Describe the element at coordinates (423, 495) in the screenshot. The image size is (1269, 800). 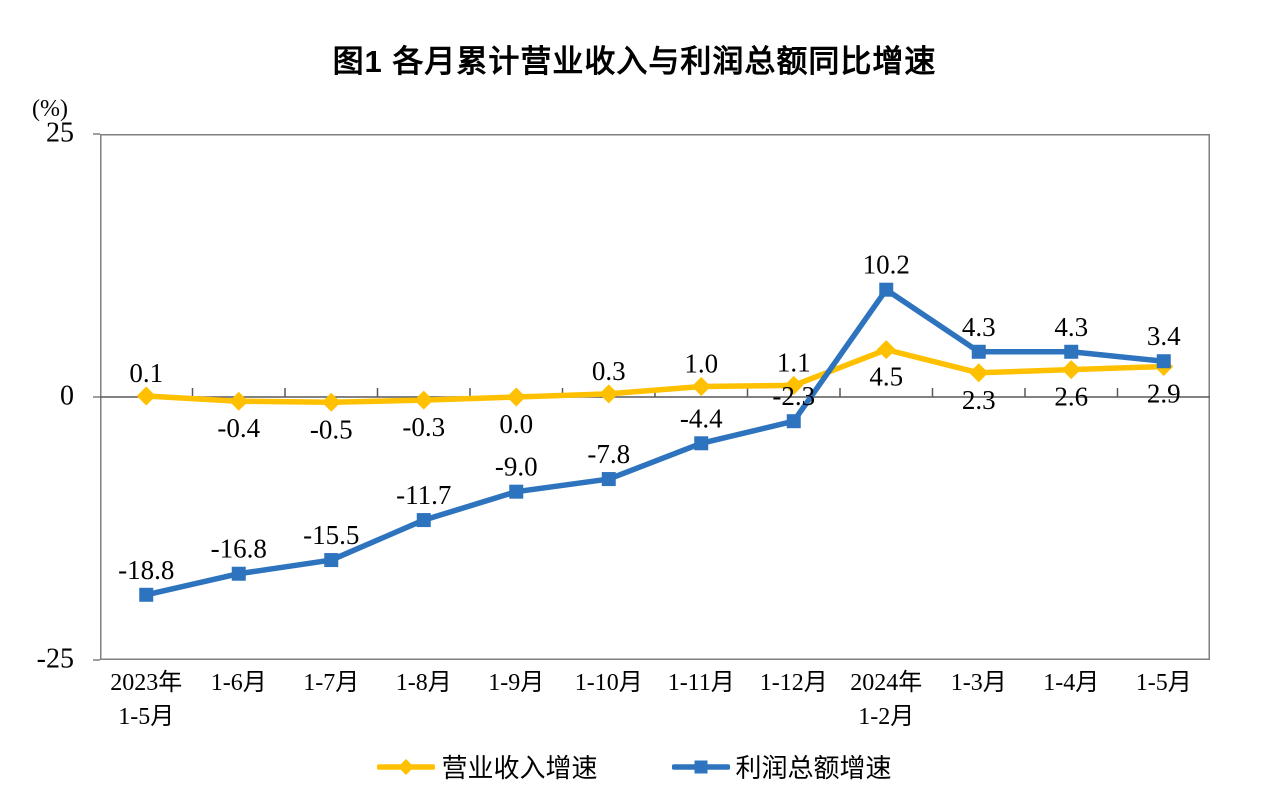
I see `data-label: -11.7` at that location.